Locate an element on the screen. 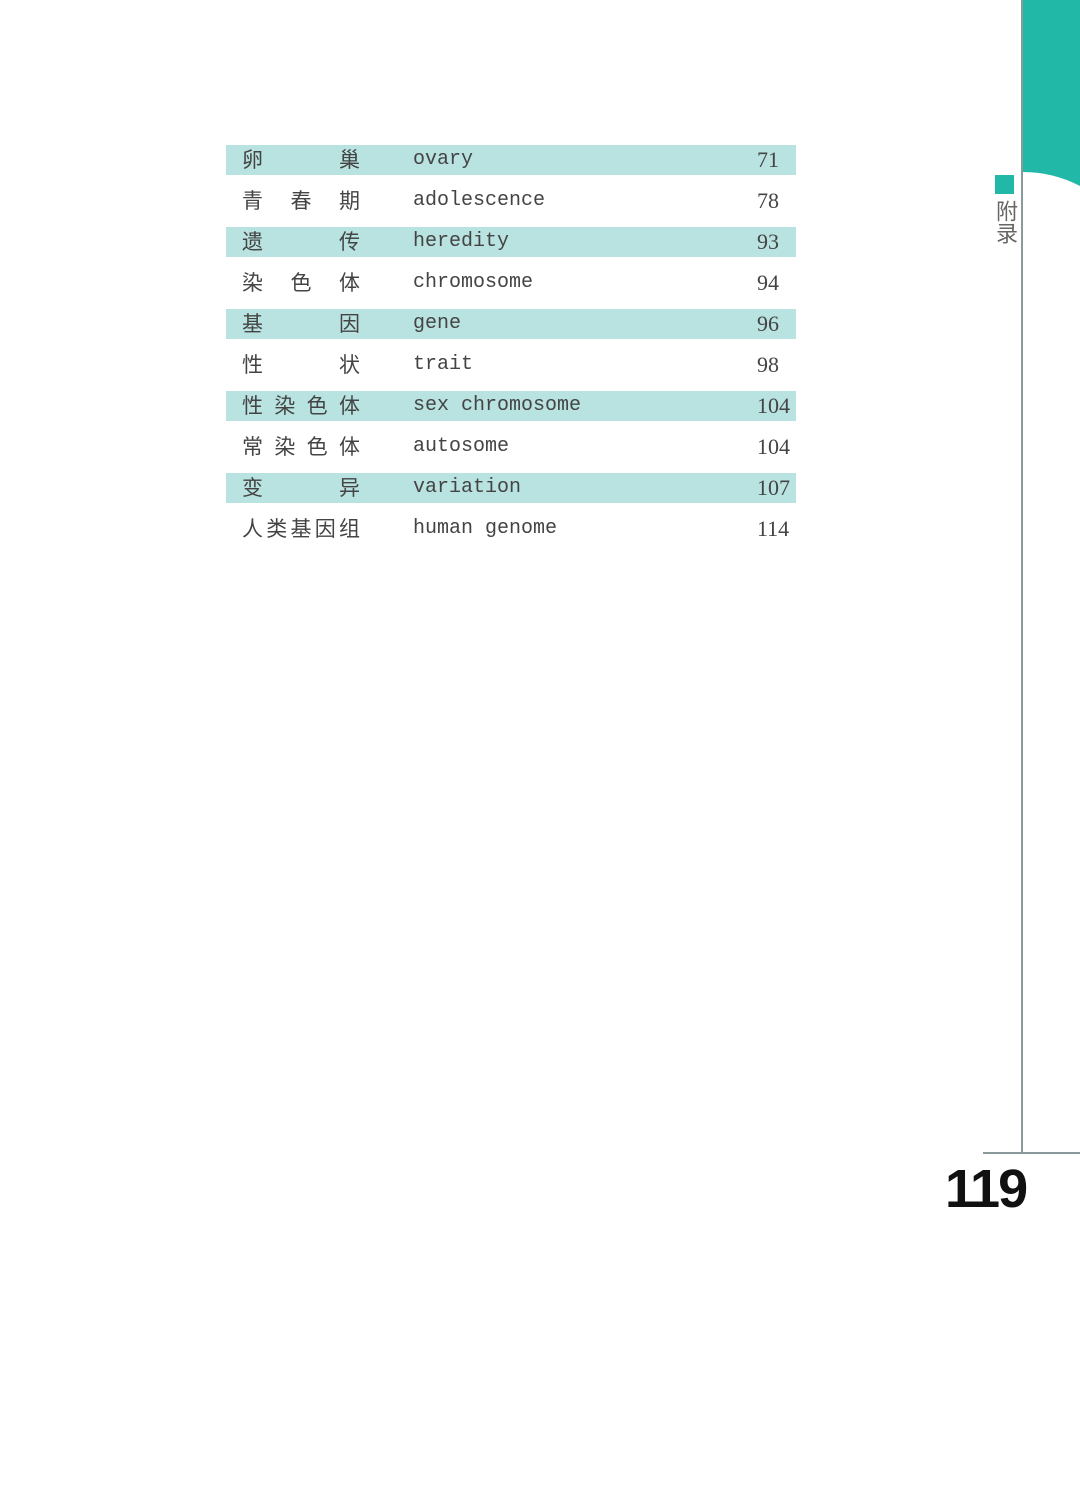  table-row: 染色体 chromosome 94 is located at coordinates (511, 283).